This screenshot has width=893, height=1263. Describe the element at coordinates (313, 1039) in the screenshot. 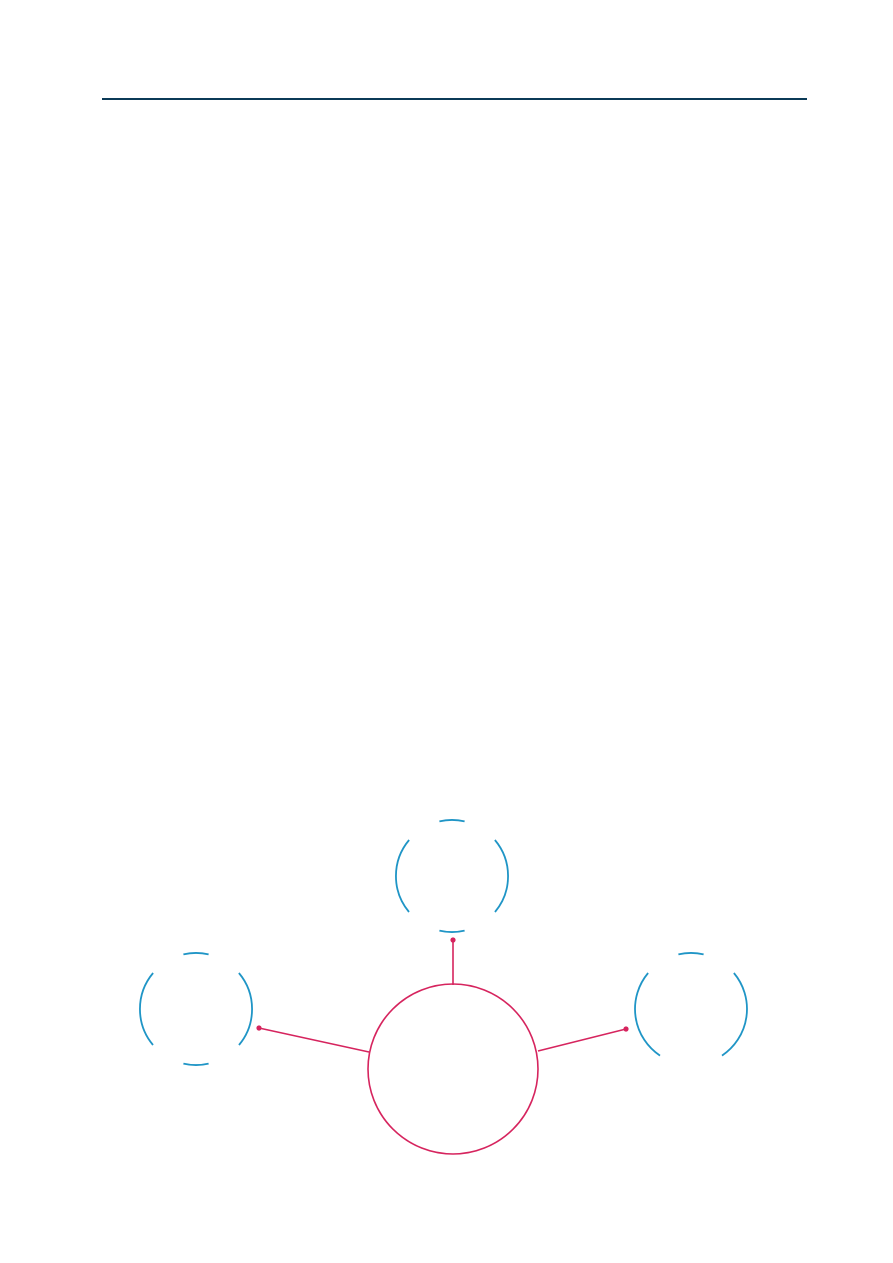

I see `connector-left` at that location.